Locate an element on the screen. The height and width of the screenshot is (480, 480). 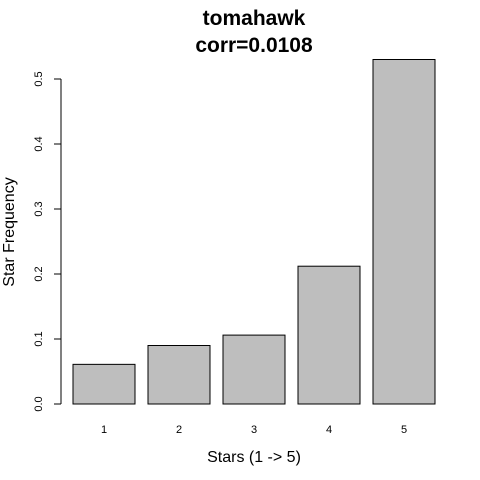
y-tick-label: 0.4 is located at coordinates (39, 143).